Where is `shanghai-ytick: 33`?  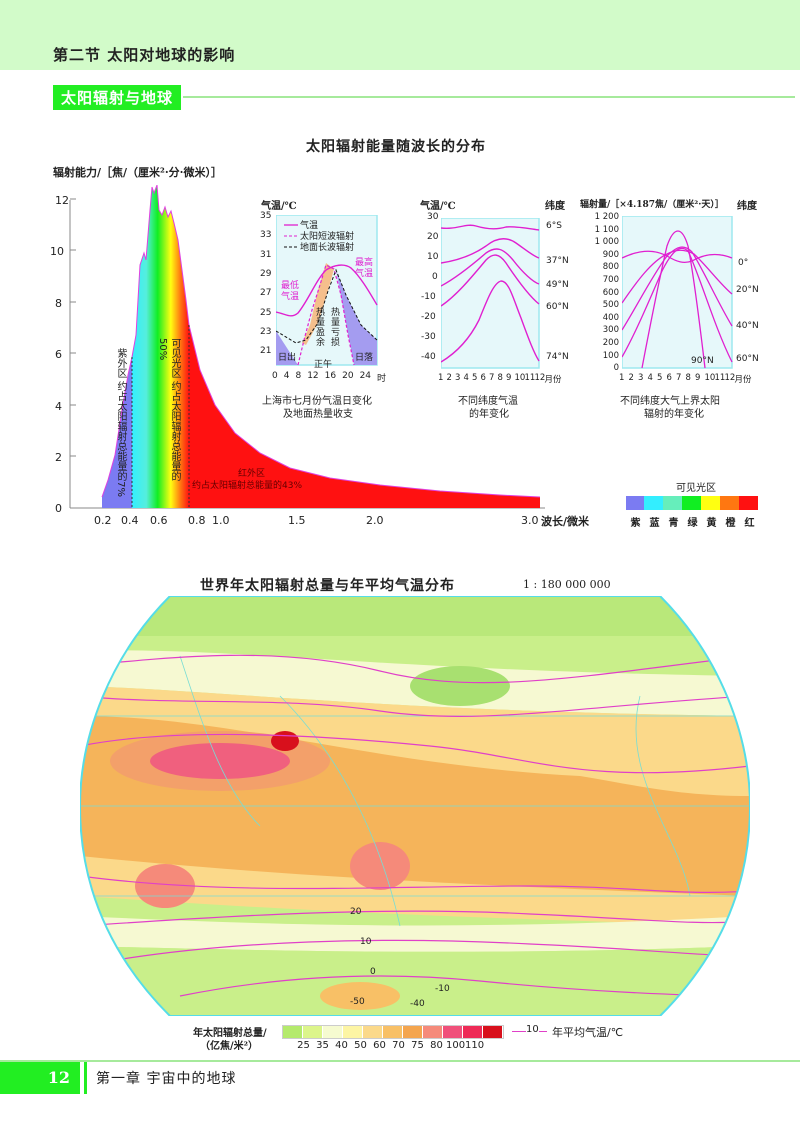
shanghai-ytick: 33 is located at coordinates (266, 235).